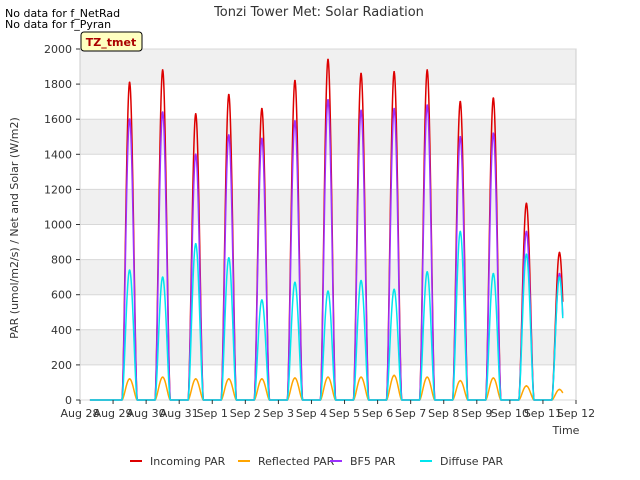 This screenshot has width=640, height=480. I want to click on x-tick-label: Sep 12, so click(576, 413).